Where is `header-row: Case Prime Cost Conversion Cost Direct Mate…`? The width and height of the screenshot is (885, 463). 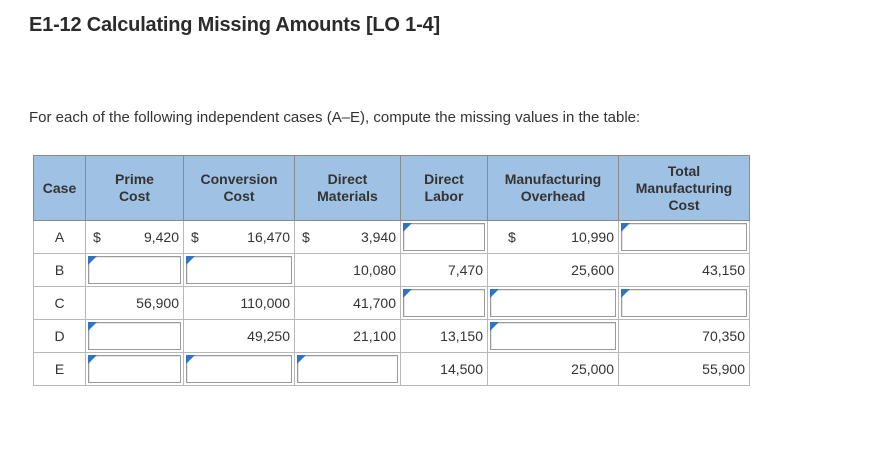
header-row: Case Prime Cost Conversion Cost Direct Mate… is located at coordinates (391, 188).